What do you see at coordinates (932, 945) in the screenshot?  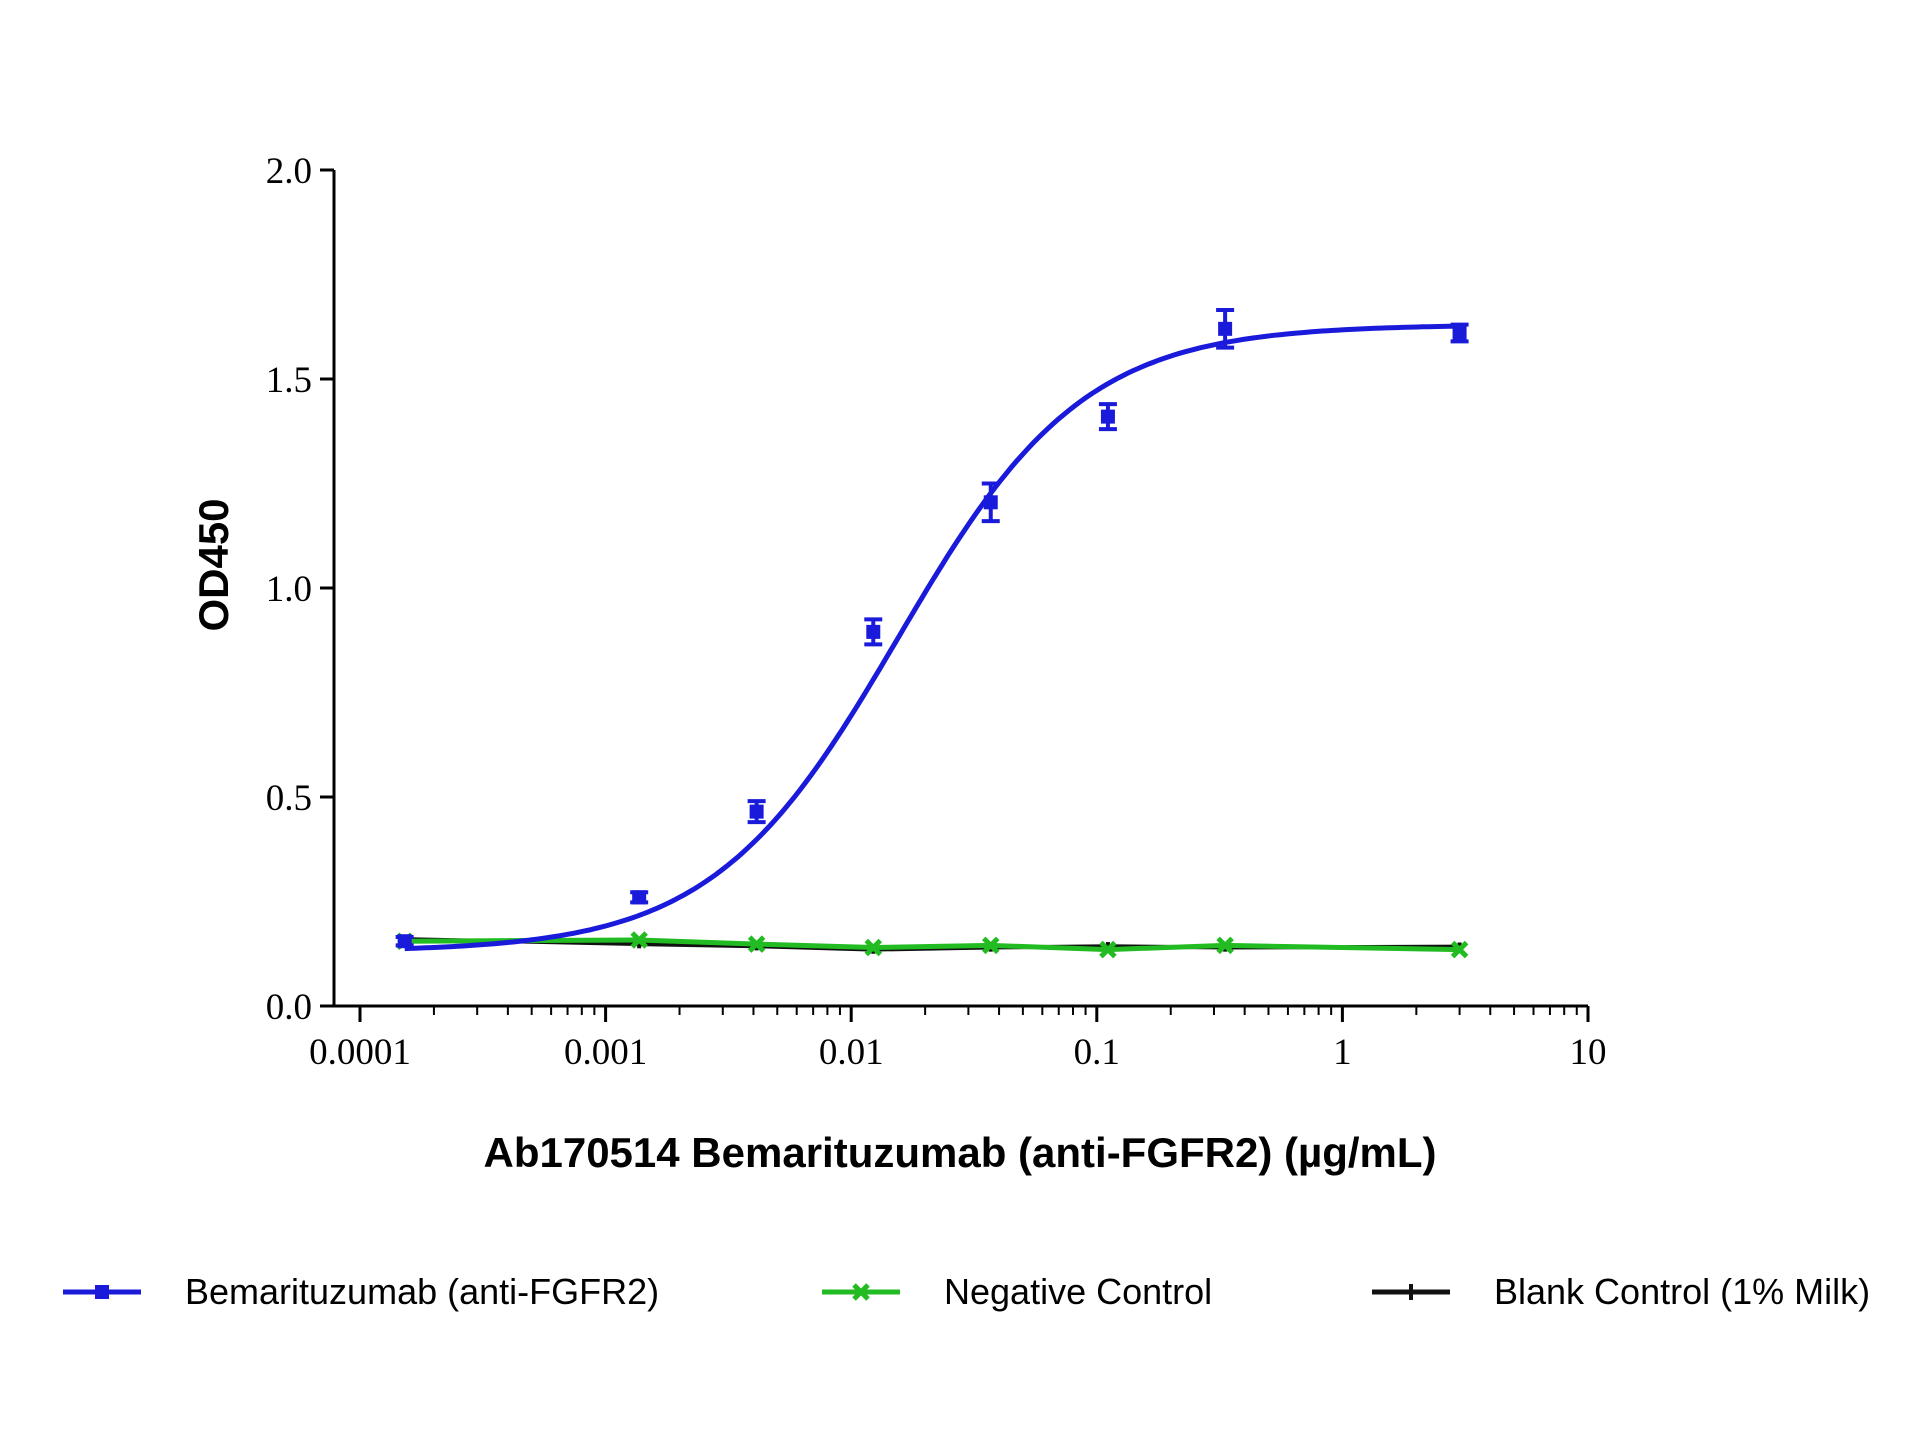 I see `series-line-negative-control` at bounding box center [932, 945].